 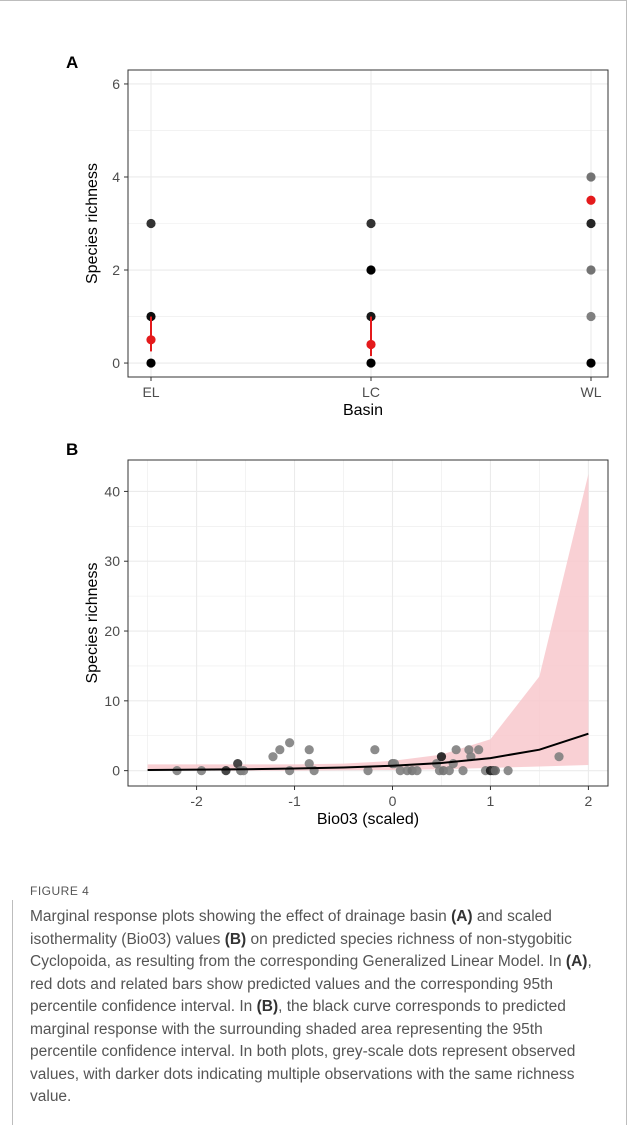 What do you see at coordinates (60, 891) in the screenshot?
I see `figure-label: FIGURE 4` at bounding box center [60, 891].